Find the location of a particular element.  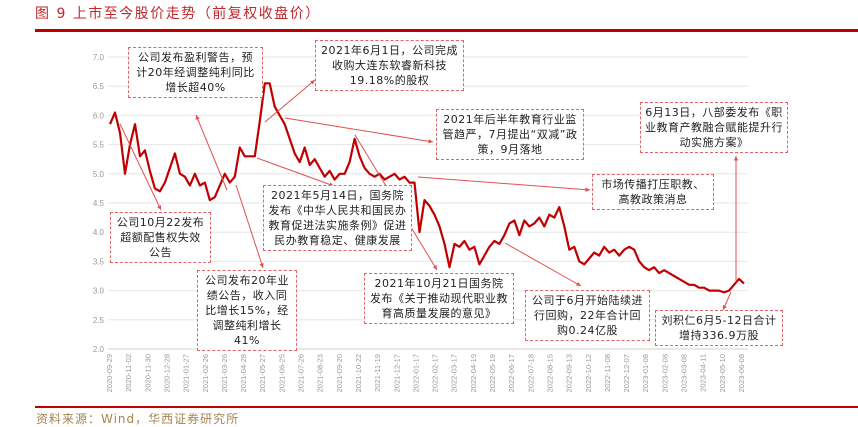

y-tick-label: 5.0 is located at coordinates (99, 174).